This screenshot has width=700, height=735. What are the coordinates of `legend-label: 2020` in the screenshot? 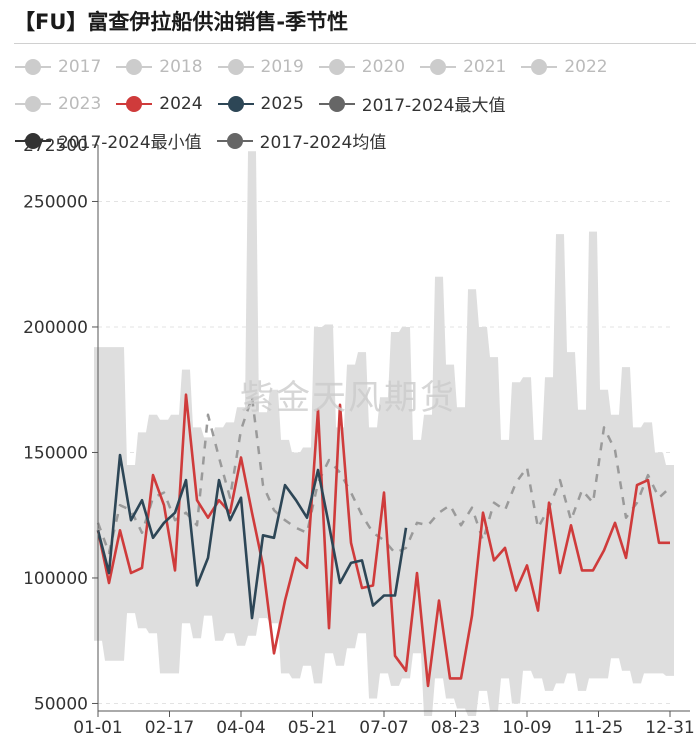 It's located at (383, 66).